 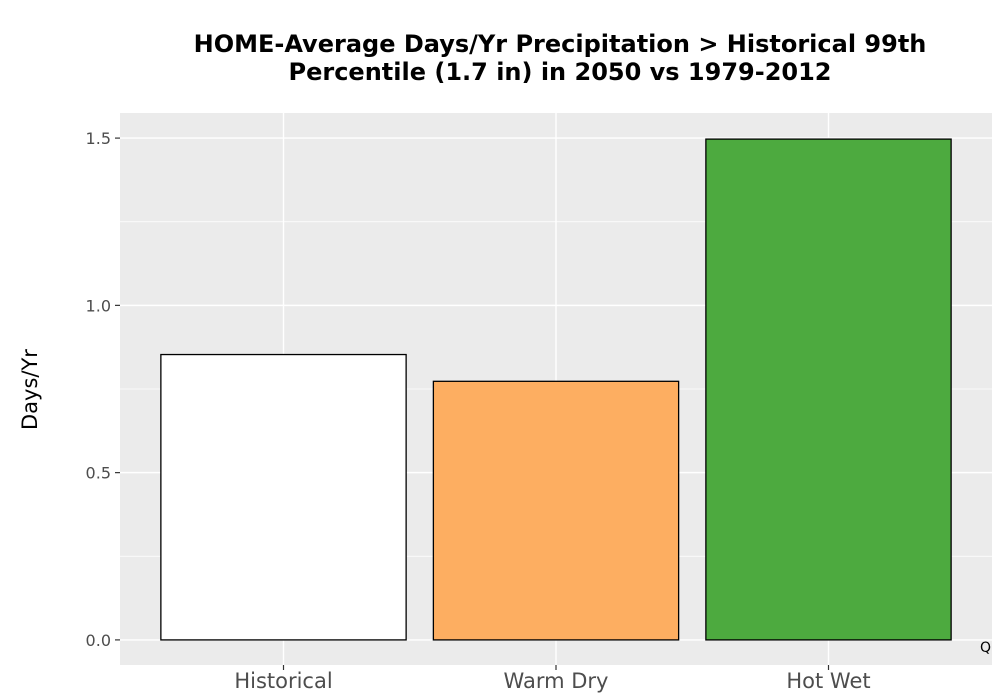 I want to click on bar-warm-dry, so click(x=556, y=510).